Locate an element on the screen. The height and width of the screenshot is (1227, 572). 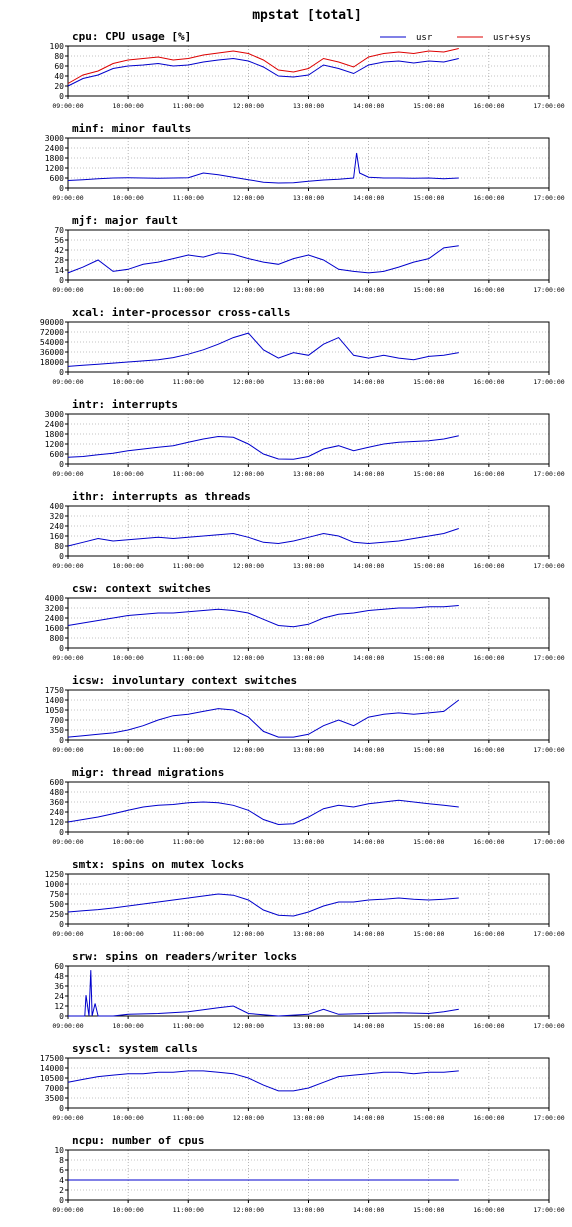
y-tick-label: 90000 is located at coordinates (52, 322).